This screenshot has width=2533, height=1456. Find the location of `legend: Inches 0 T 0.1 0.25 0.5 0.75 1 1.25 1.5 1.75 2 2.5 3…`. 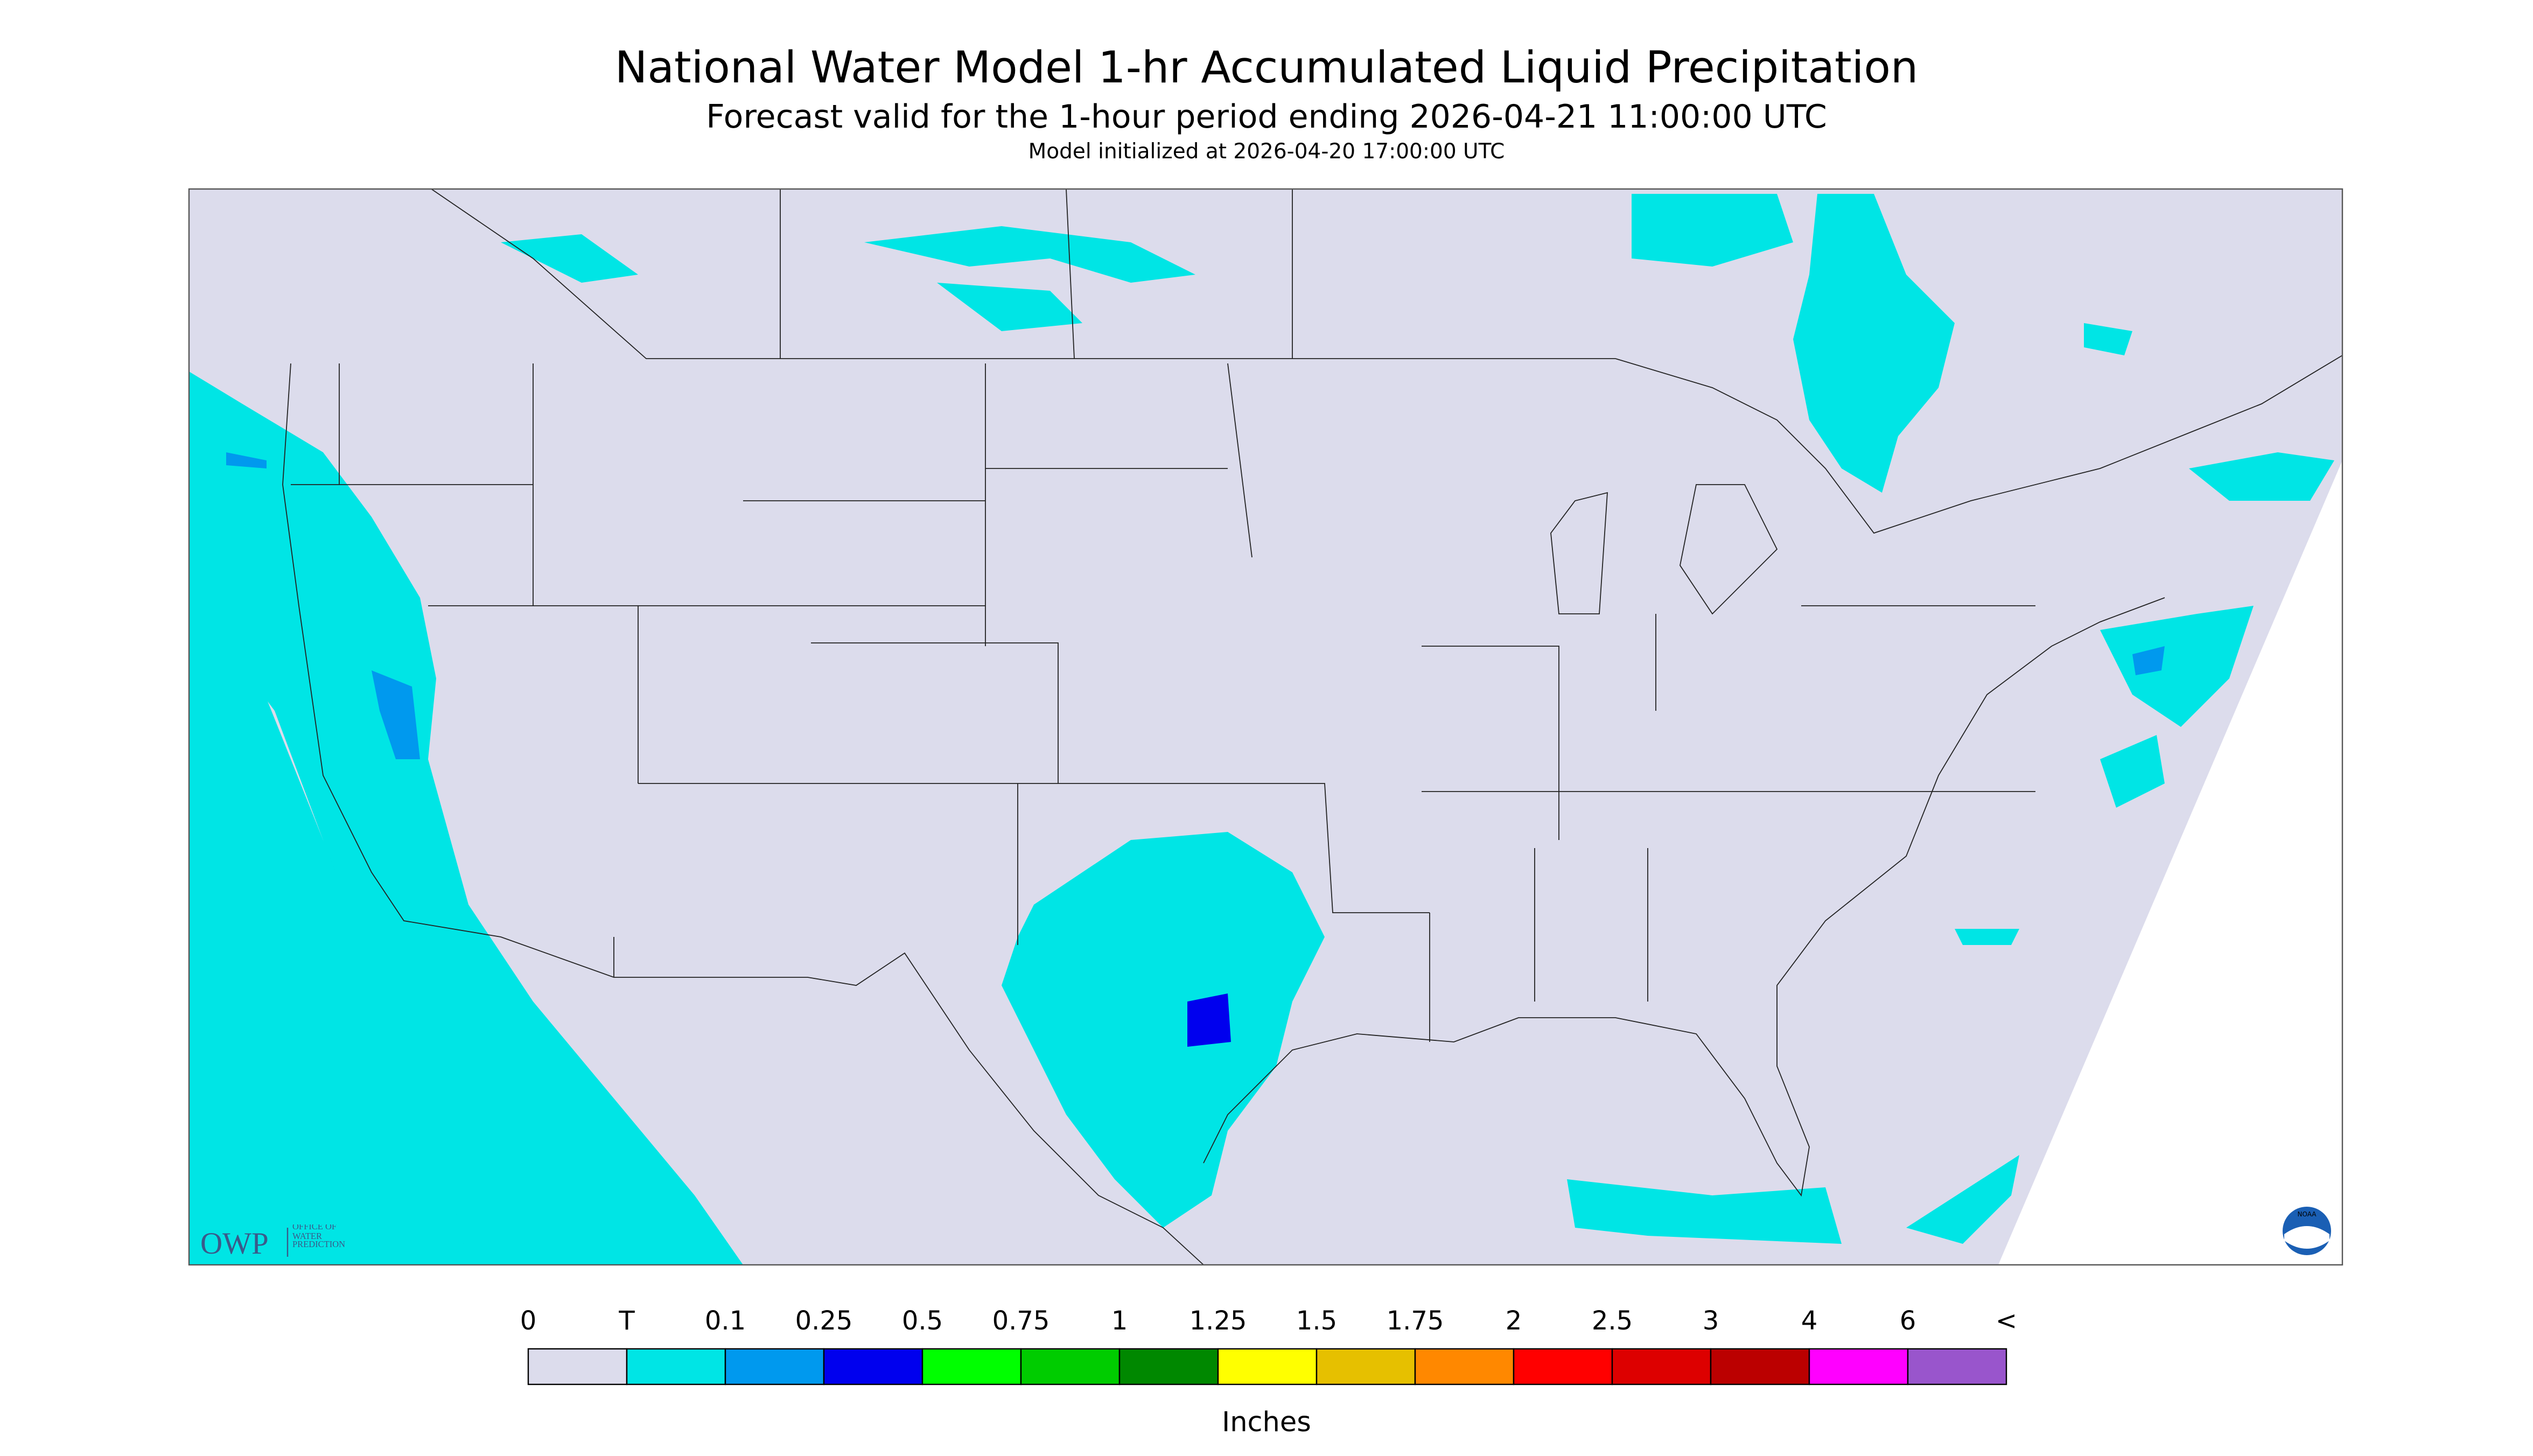

legend: Inches 0 T 0.1 0.25 0.5 0.75 1 1.25 1.5 1.75 2 2.5 3… is located at coordinates (1268, 1372).